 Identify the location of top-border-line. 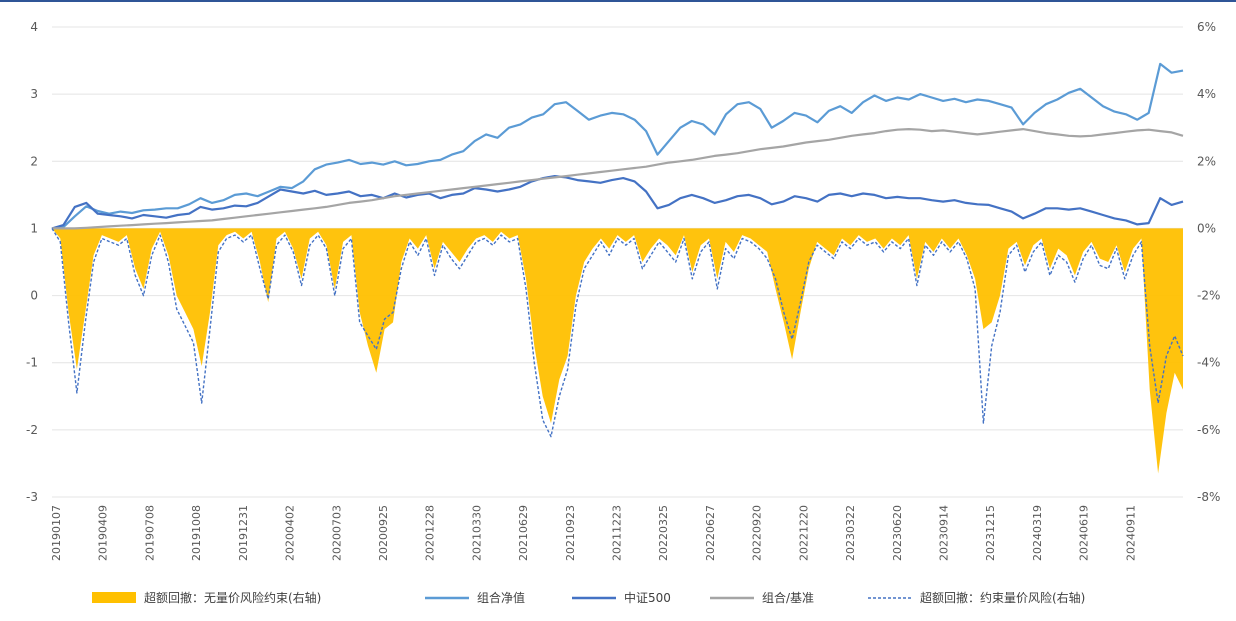
(618, 1).